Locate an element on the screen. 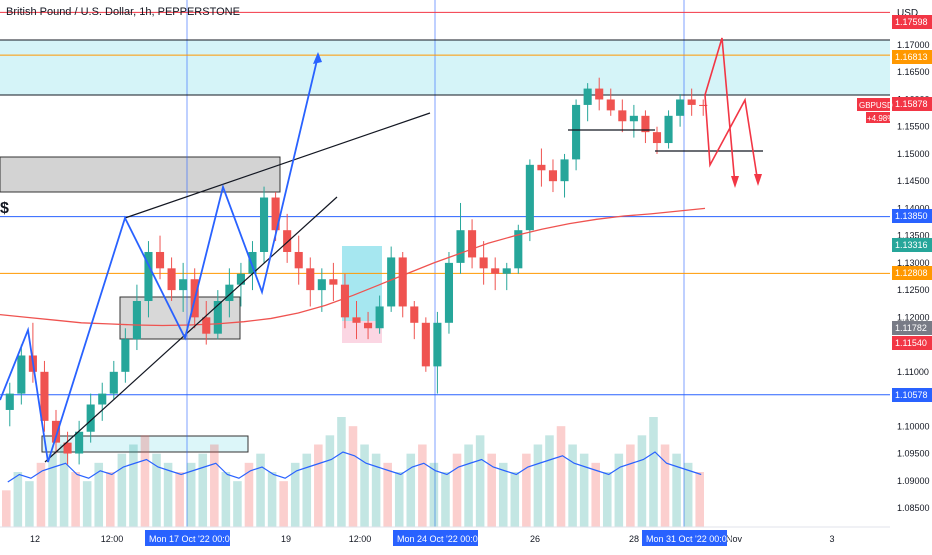 The width and height of the screenshot is (932, 555). y-tick-label: 1.09500 is located at coordinates (913, 454).